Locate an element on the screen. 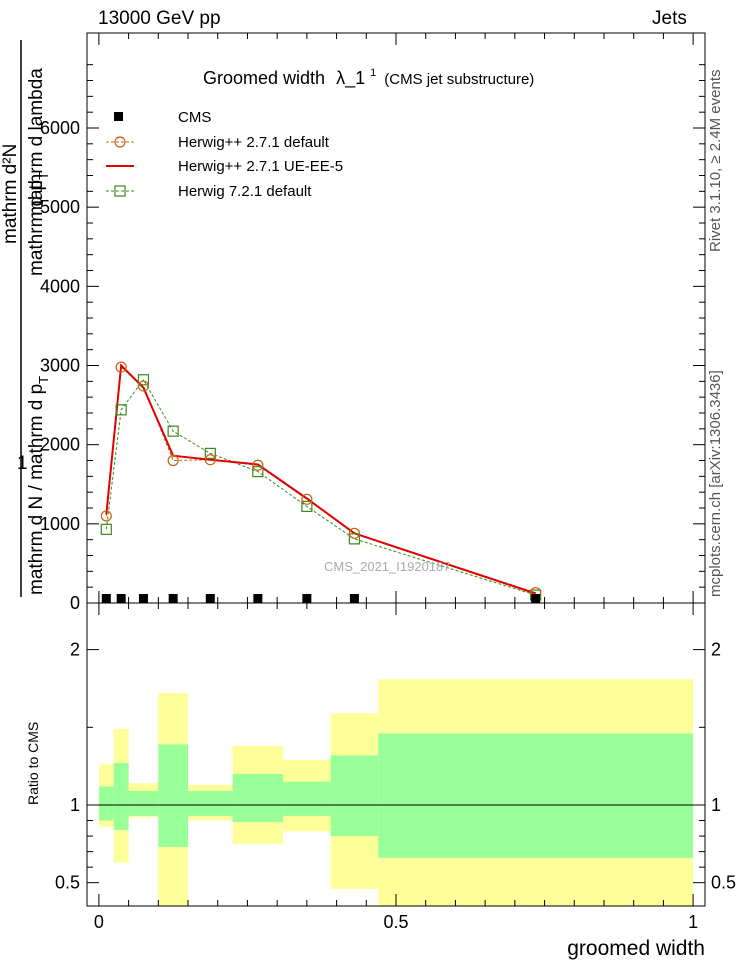 The image size is (746, 972). header-left: 13000 GeV pp is located at coordinates (159, 18).